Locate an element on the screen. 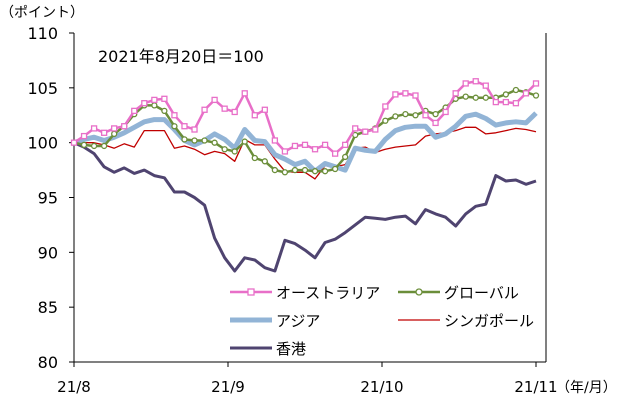 The width and height of the screenshot is (640, 410). y-tick-label: 110 is located at coordinates (42, 33).